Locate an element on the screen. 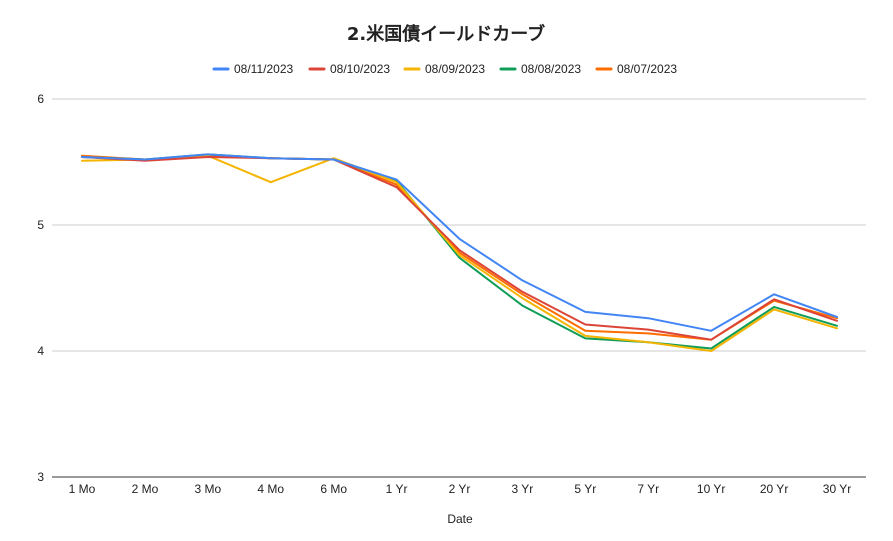 This screenshot has width=893, height=541. y-tick-label: 6 is located at coordinates (40, 99).